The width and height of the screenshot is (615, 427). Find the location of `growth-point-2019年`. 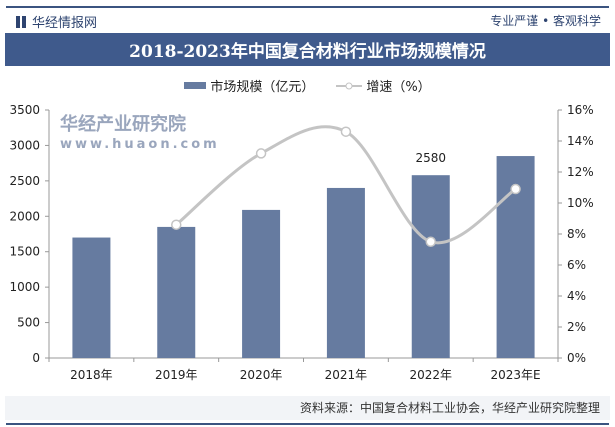

growth-point-2019年 is located at coordinates (176, 224).